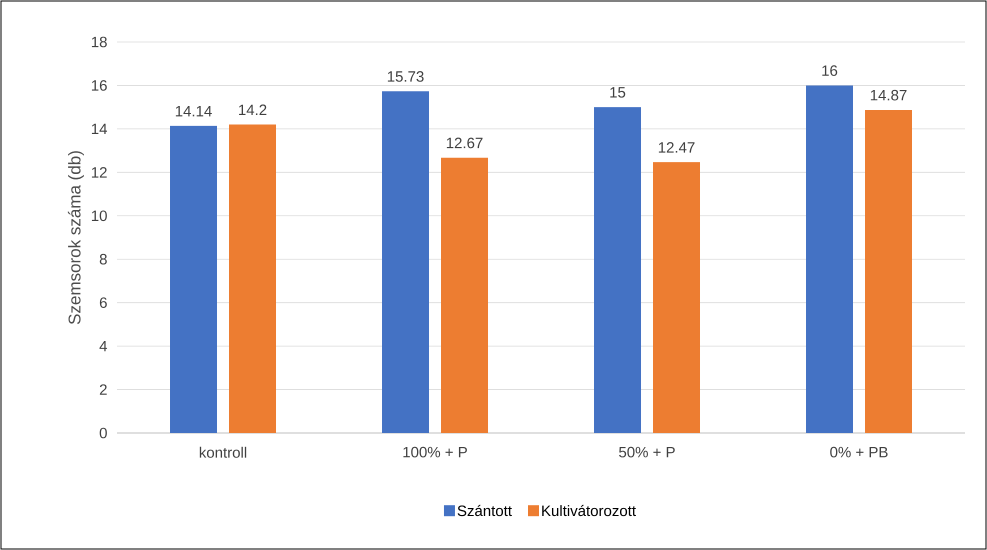 This screenshot has width=987, height=550. I want to click on y-tick-label: 0, so click(103, 433).